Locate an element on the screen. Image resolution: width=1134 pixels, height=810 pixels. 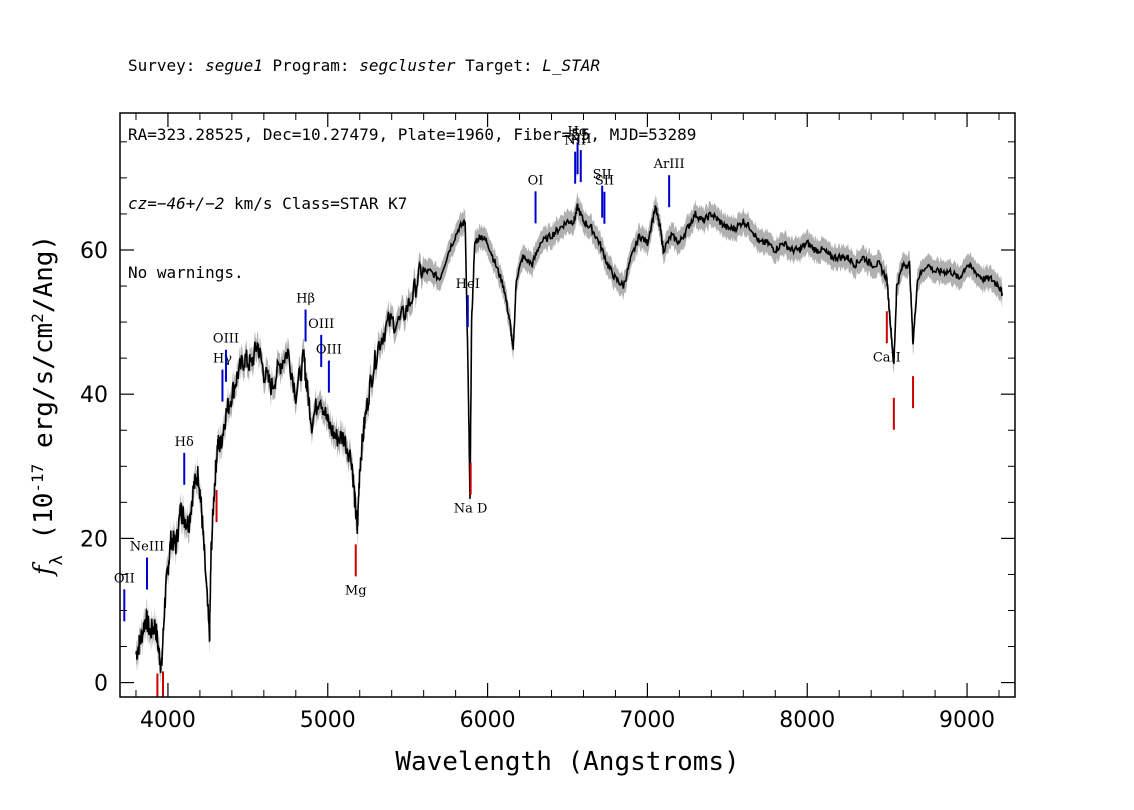
emission-line-label: HeI is located at coordinates (468, 284).